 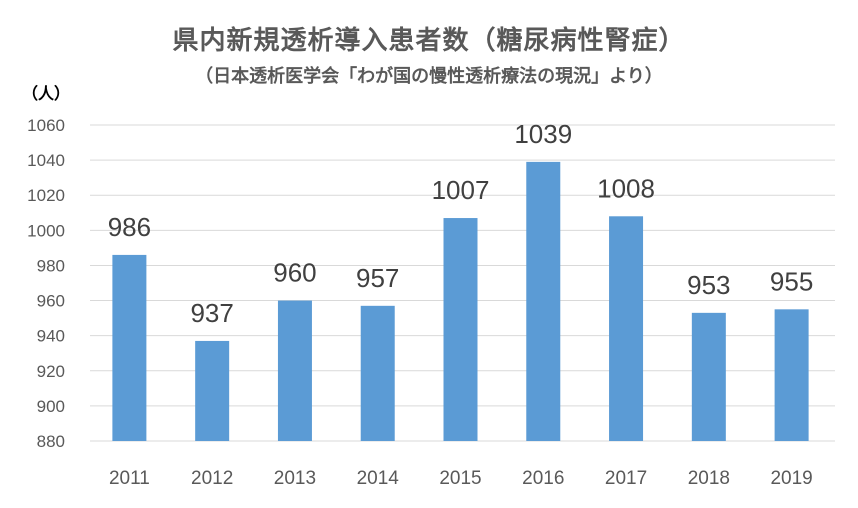 What do you see at coordinates (212, 478) in the screenshot?
I see `x-tick-label: 2012` at bounding box center [212, 478].